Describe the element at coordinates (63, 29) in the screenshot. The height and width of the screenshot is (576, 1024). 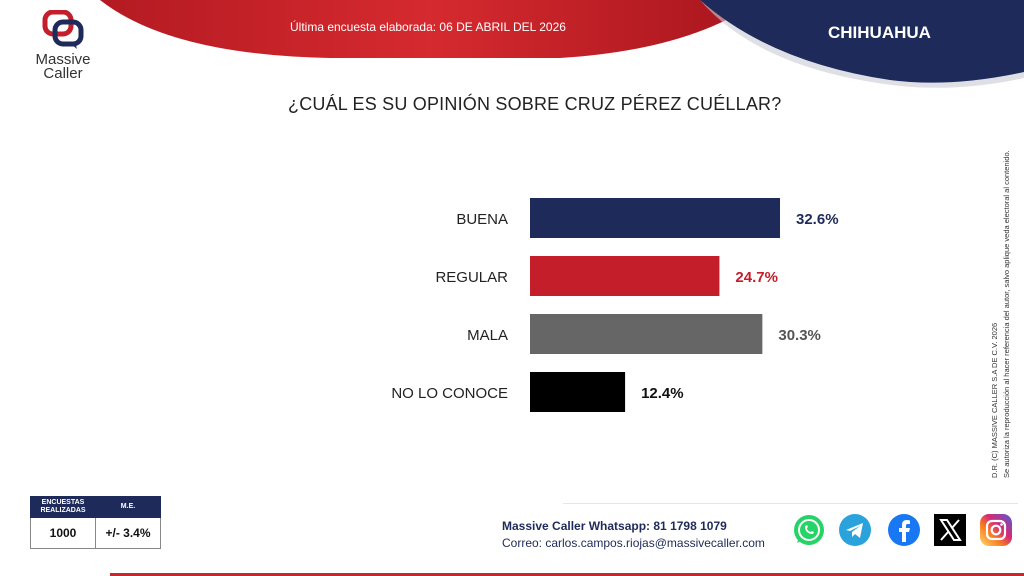
I see `chat-bubbles-icon` at that location.